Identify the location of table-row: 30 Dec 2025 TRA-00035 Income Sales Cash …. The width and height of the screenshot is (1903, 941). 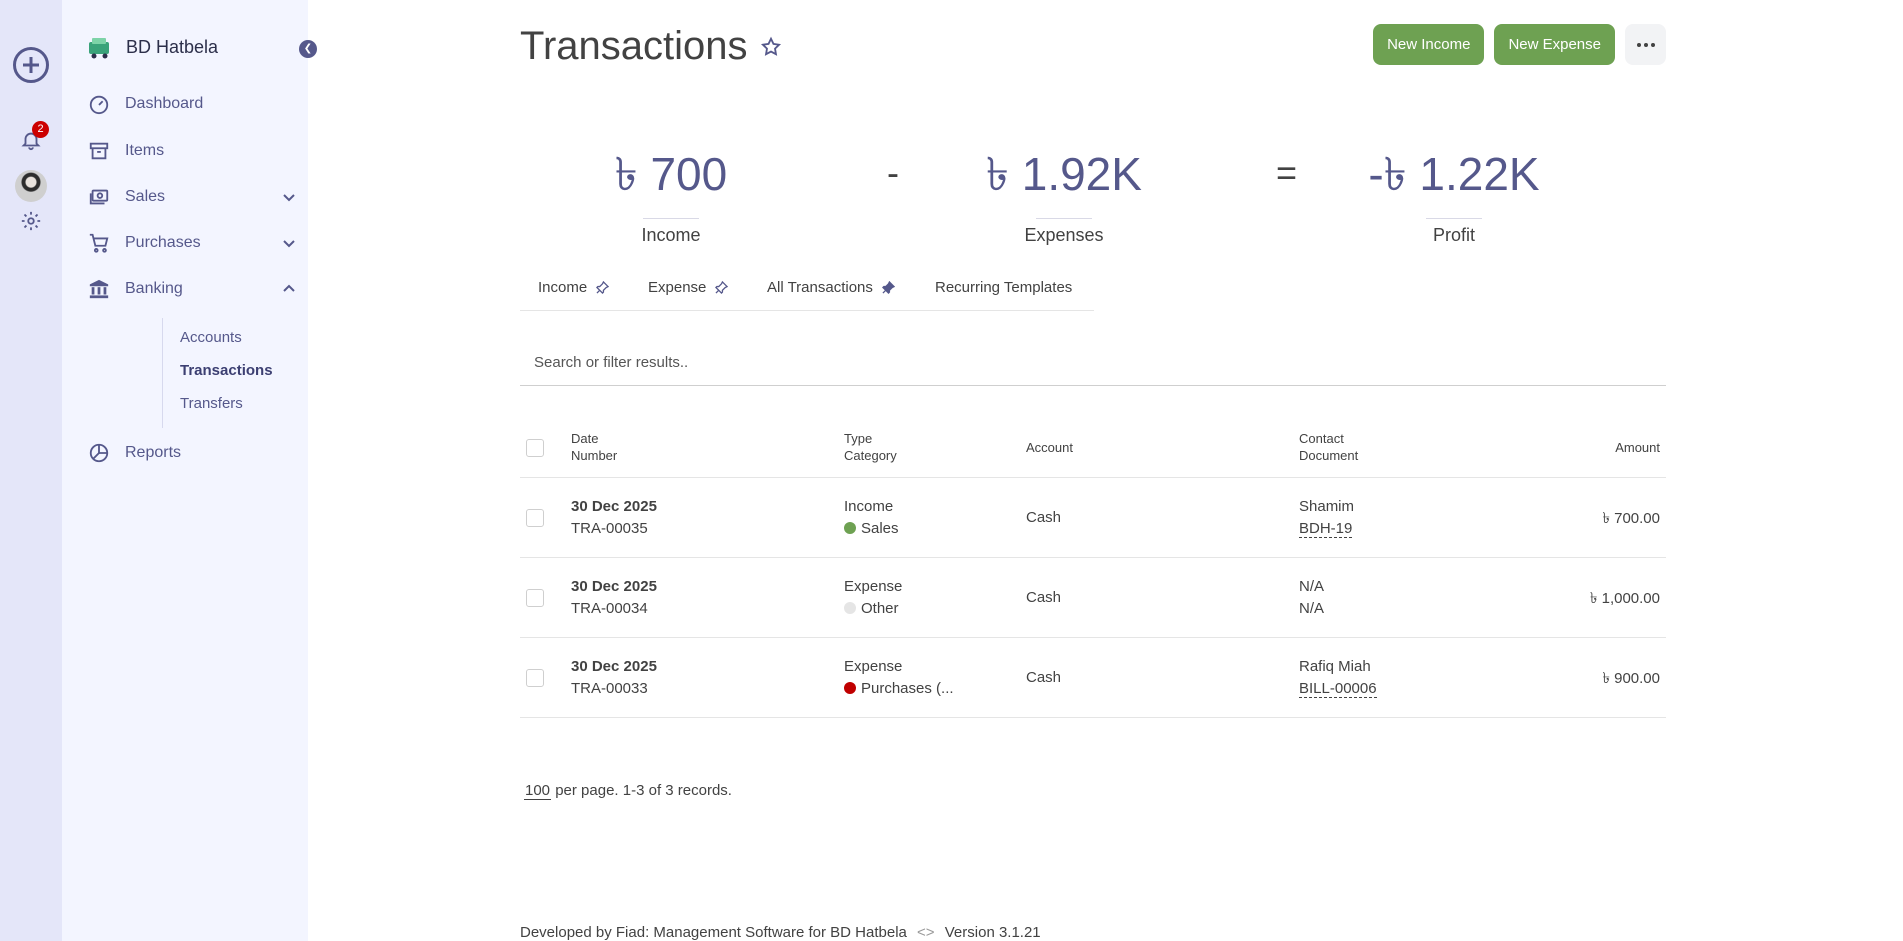
(1093, 518).